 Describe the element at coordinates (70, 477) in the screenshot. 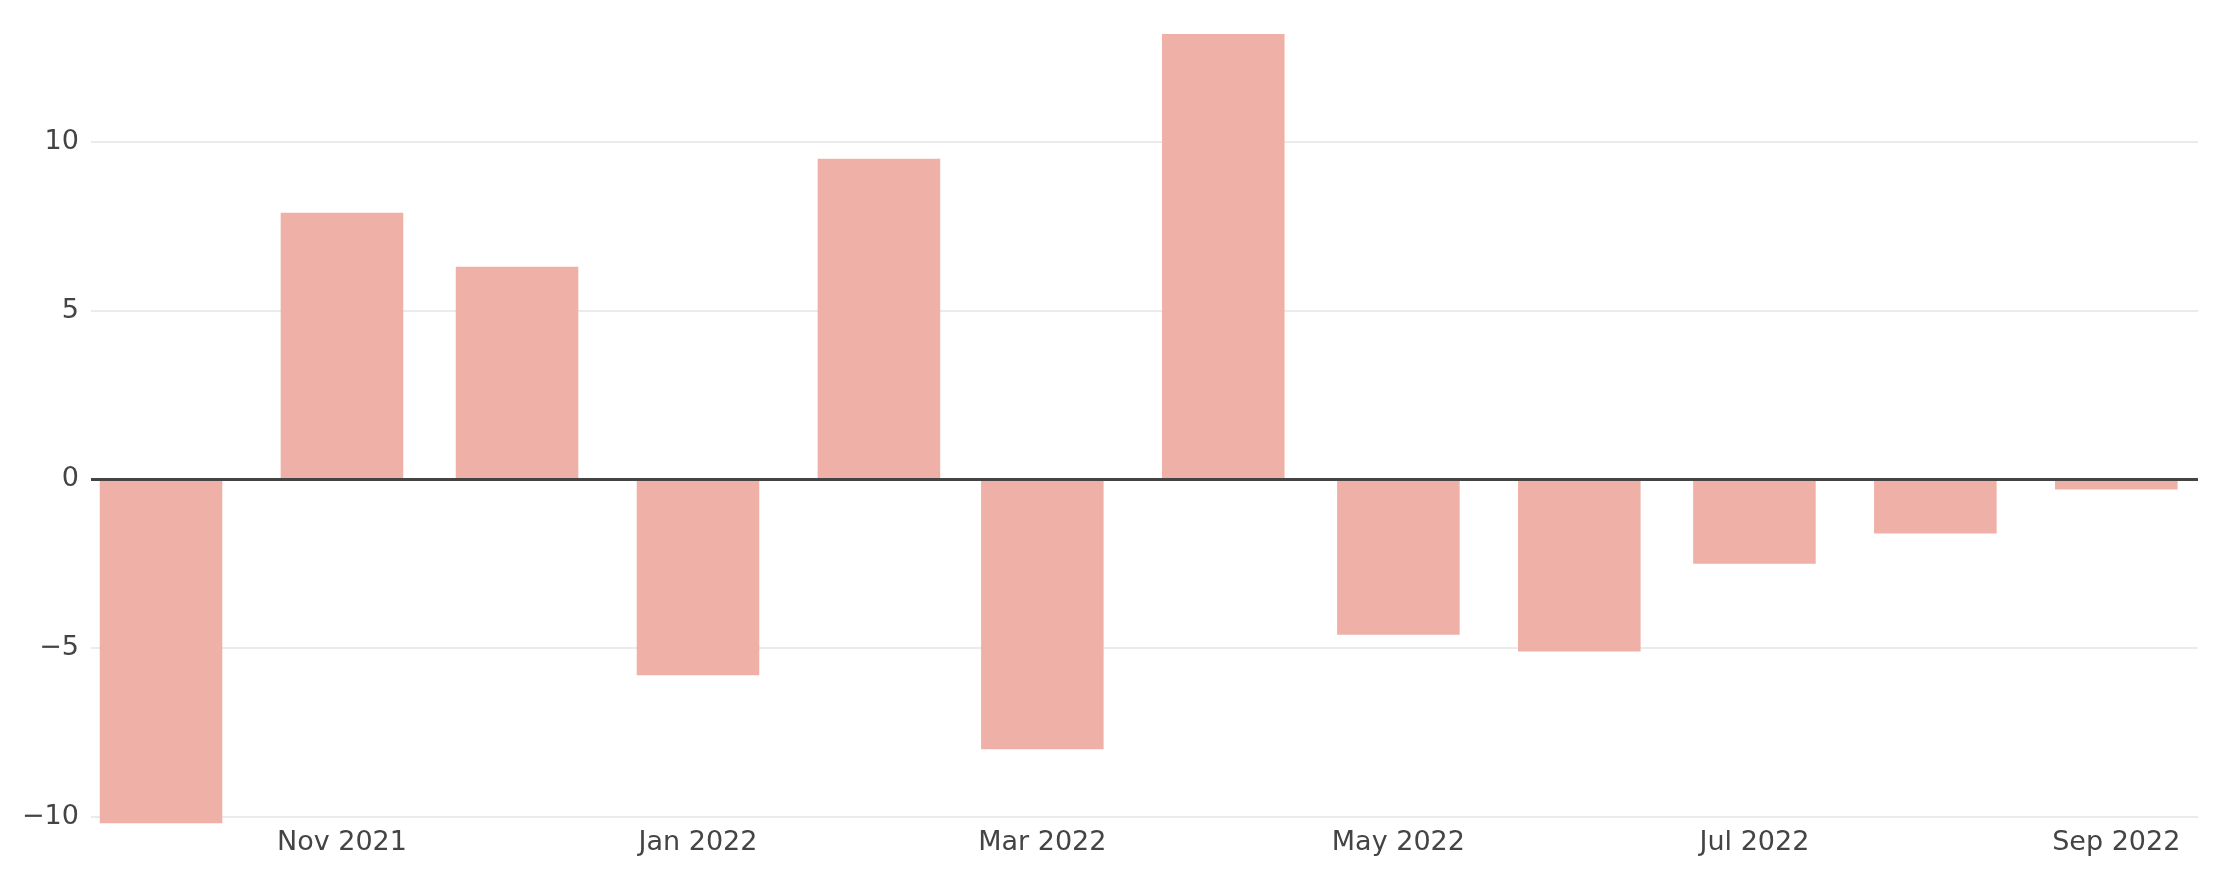

I see `y-tick-label: 0` at that location.